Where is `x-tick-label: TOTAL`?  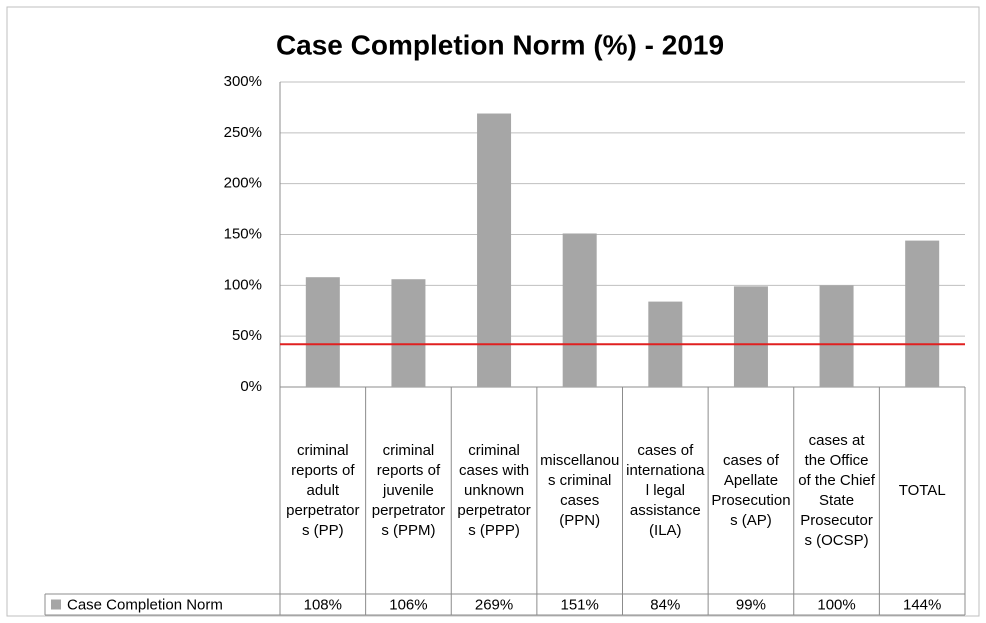 x-tick-label: TOTAL is located at coordinates (922, 490).